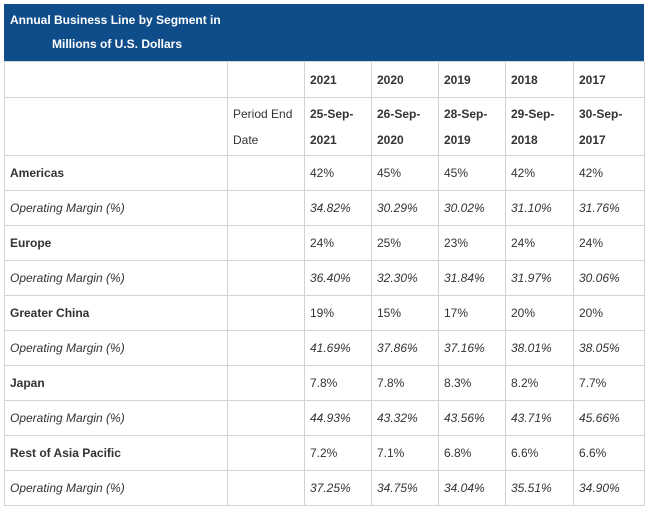  I want to click on value-cell: 41.69%, so click(338, 348).